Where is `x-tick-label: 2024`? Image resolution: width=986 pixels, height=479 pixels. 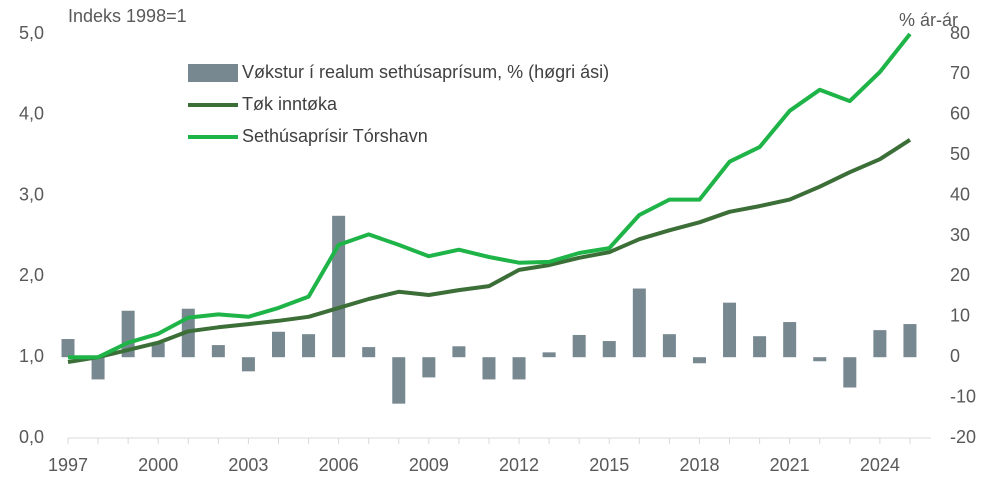 x-tick-label: 2024 is located at coordinates (880, 465).